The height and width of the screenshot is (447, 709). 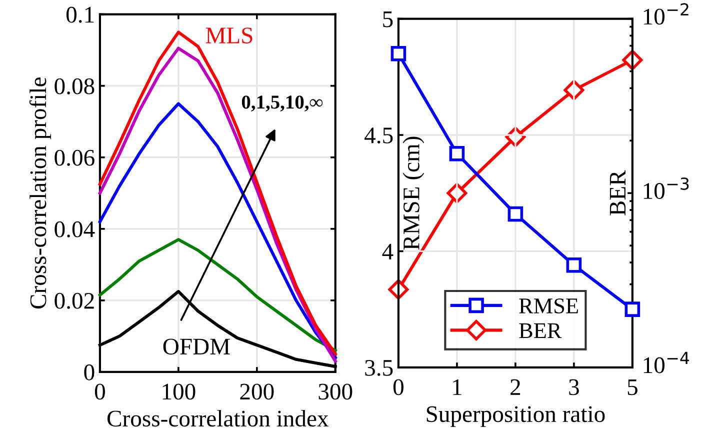 What do you see at coordinates (74, 158) in the screenshot?
I see `y-tick-label: 0.06` at bounding box center [74, 158].